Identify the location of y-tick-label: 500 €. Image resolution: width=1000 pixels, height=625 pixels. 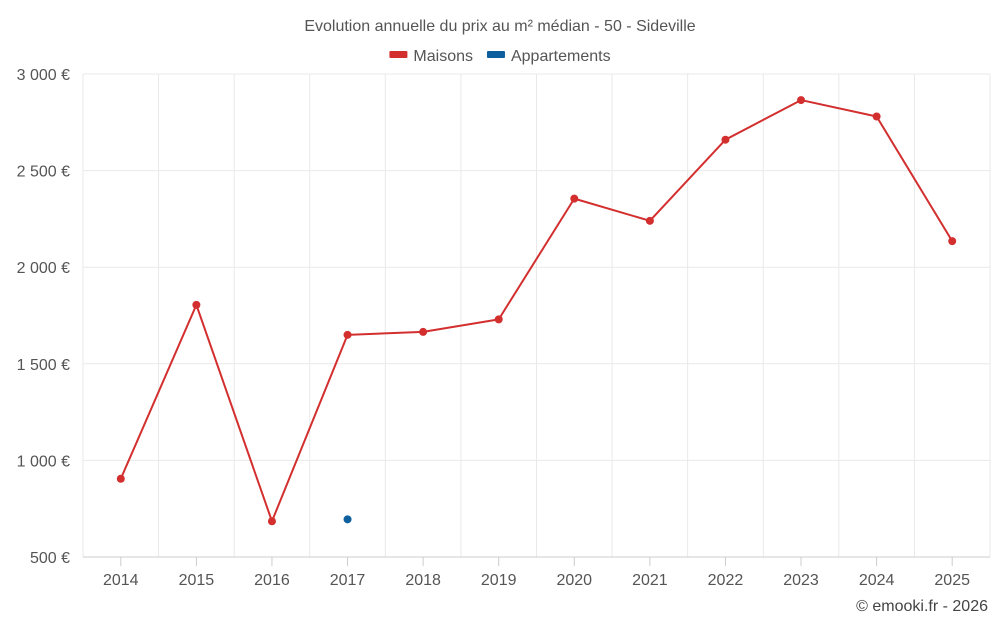
(50, 558).